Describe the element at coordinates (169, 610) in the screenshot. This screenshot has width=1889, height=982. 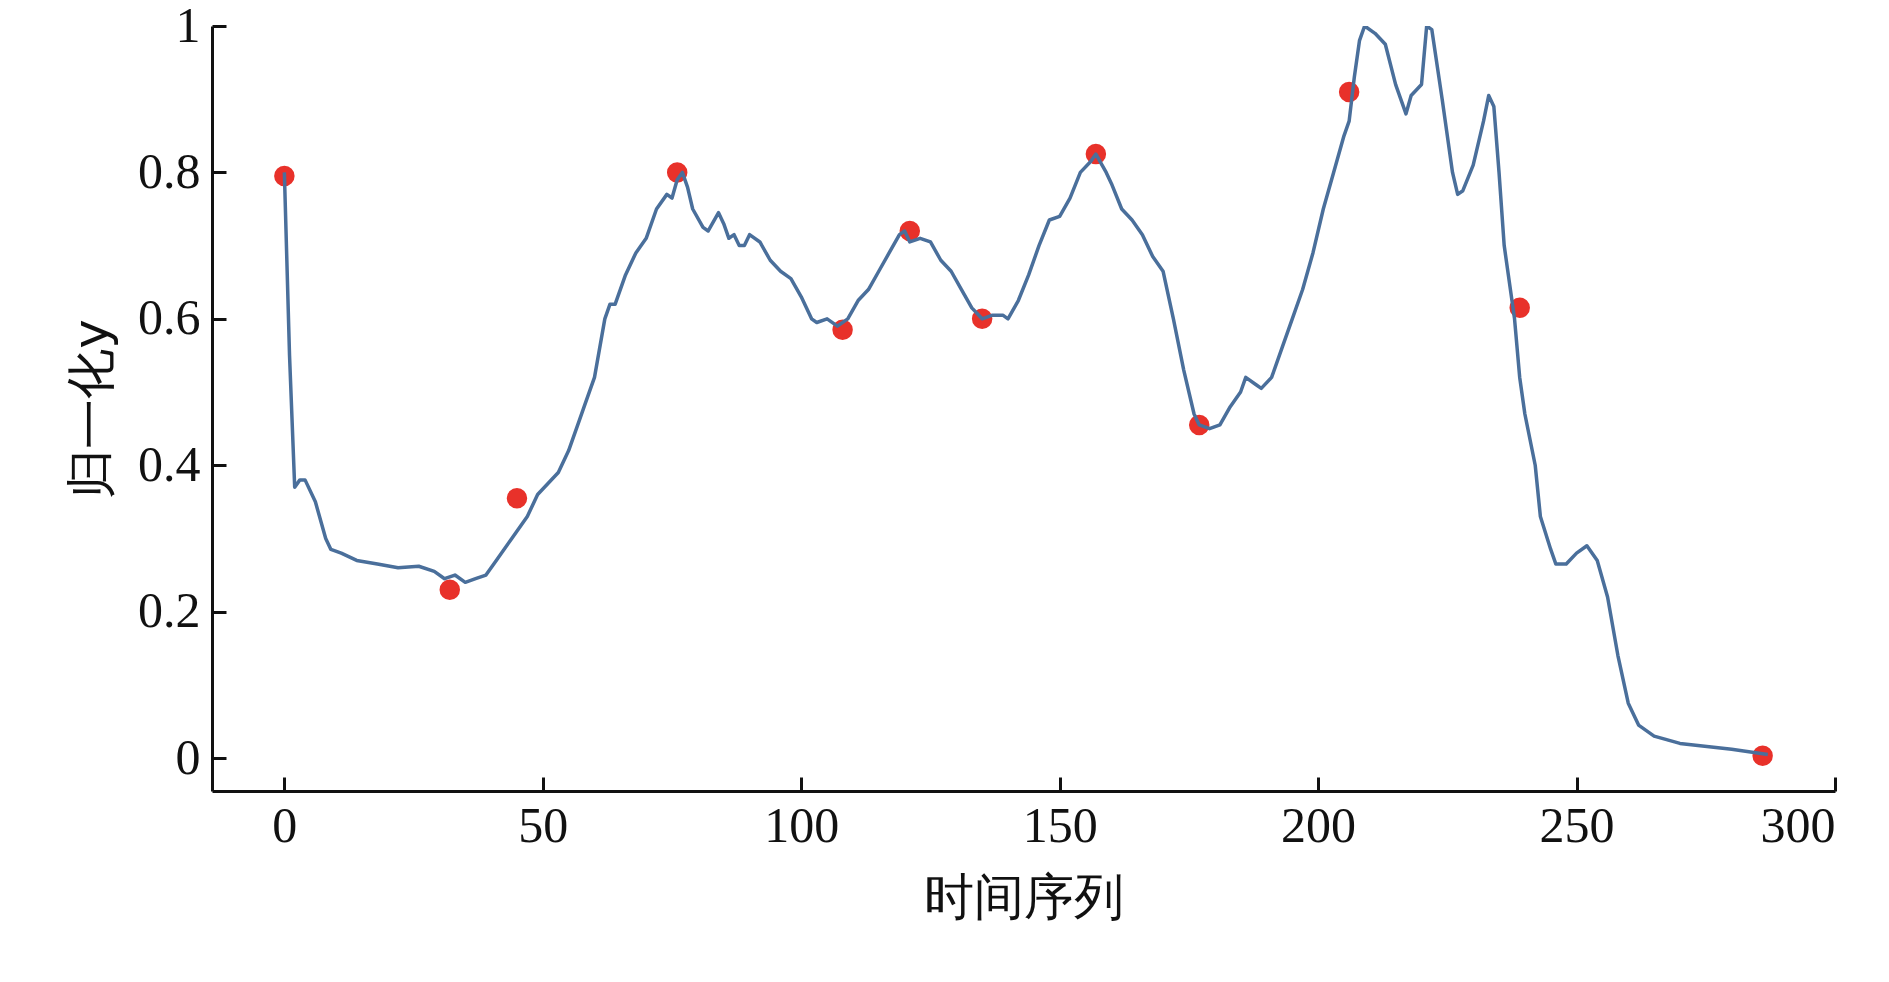
I see `y-tick-label: 0.2` at that location.